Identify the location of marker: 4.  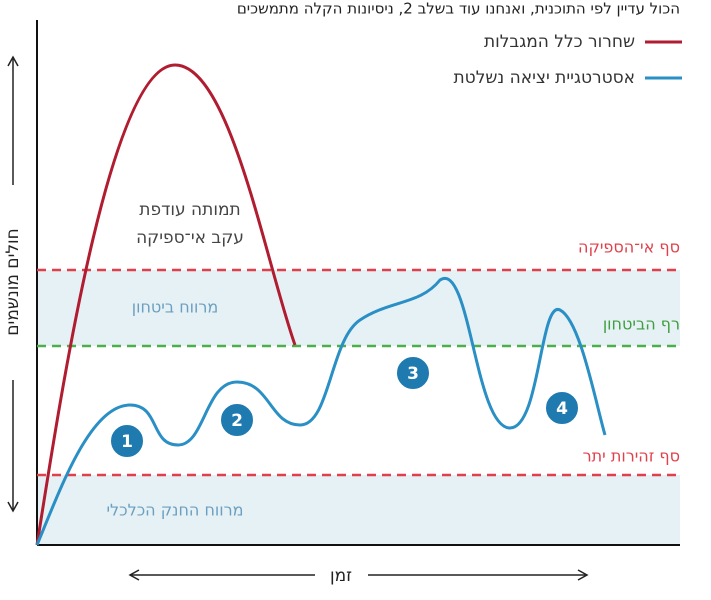
(562, 408).